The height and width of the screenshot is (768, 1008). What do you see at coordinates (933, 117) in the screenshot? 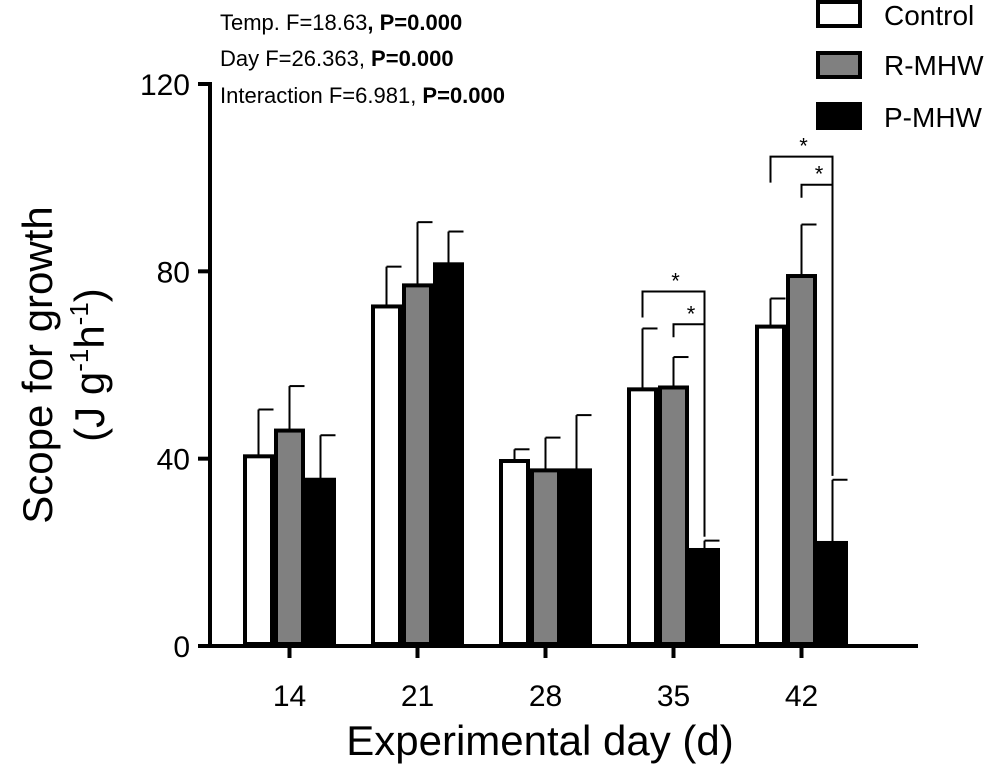
I see `legend-label-p-mhw: P-MHW` at bounding box center [933, 117].